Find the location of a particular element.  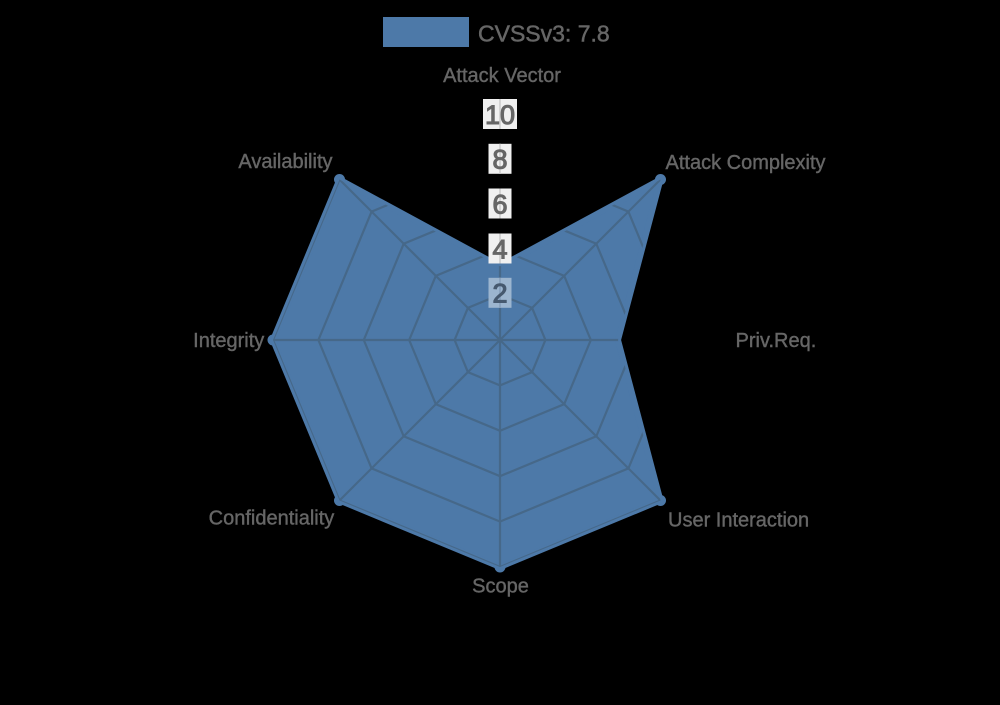

svg-text: 8 is located at coordinates (499, 160).